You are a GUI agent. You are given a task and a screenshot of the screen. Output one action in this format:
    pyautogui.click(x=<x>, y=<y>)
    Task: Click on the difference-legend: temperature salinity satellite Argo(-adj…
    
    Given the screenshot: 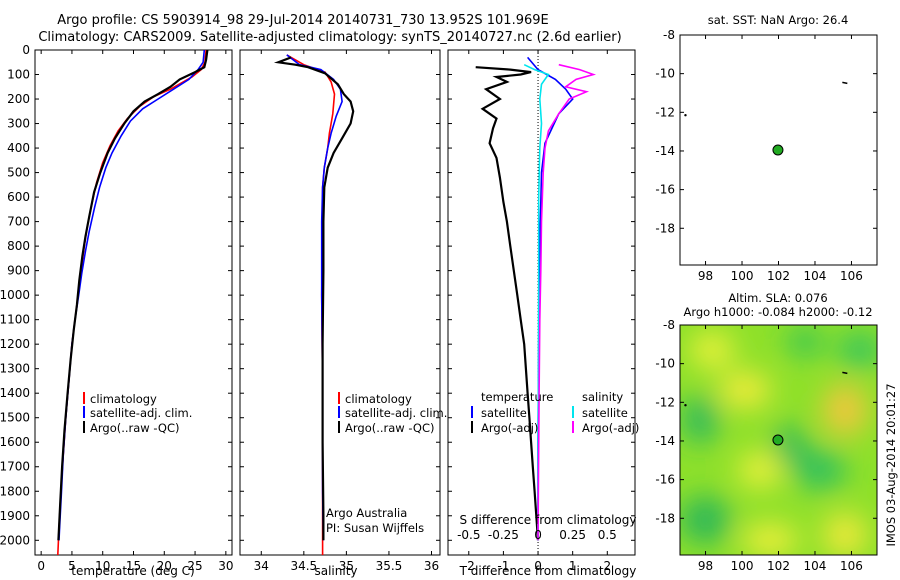 What is the action you would take?
    pyautogui.click(x=555, y=412)
    